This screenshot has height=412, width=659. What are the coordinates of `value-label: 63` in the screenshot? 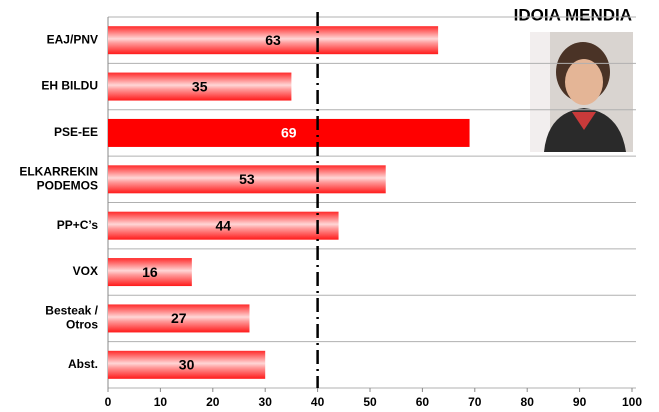 It's located at (273, 40).